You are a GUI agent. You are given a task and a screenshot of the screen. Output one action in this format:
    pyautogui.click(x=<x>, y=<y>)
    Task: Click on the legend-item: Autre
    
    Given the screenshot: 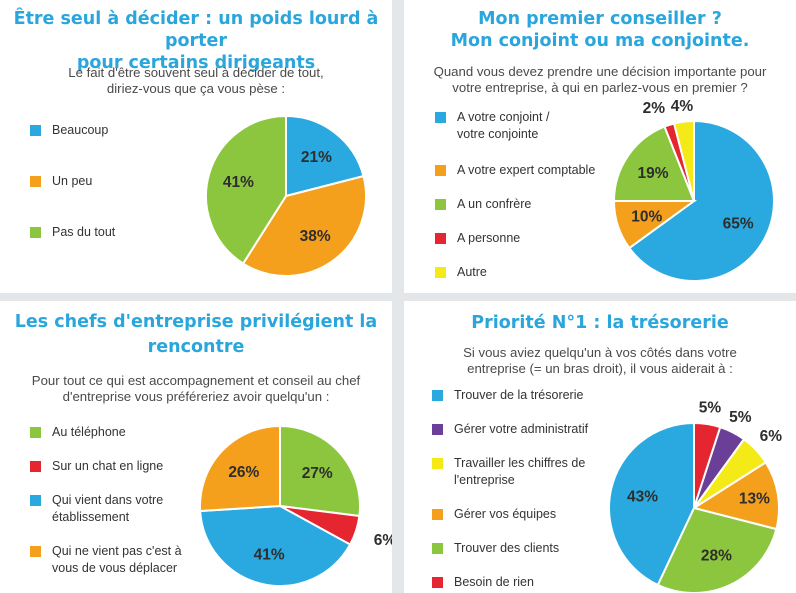 What is the action you would take?
    pyautogui.click(x=461, y=272)
    